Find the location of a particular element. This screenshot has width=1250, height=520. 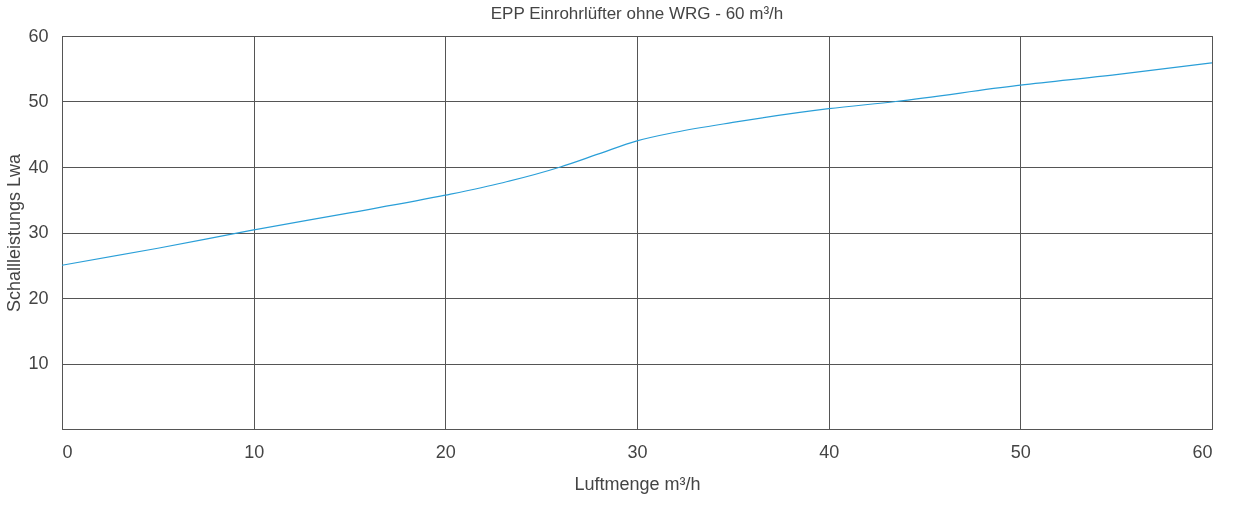

x-tick-label: 0 is located at coordinates (67, 451).